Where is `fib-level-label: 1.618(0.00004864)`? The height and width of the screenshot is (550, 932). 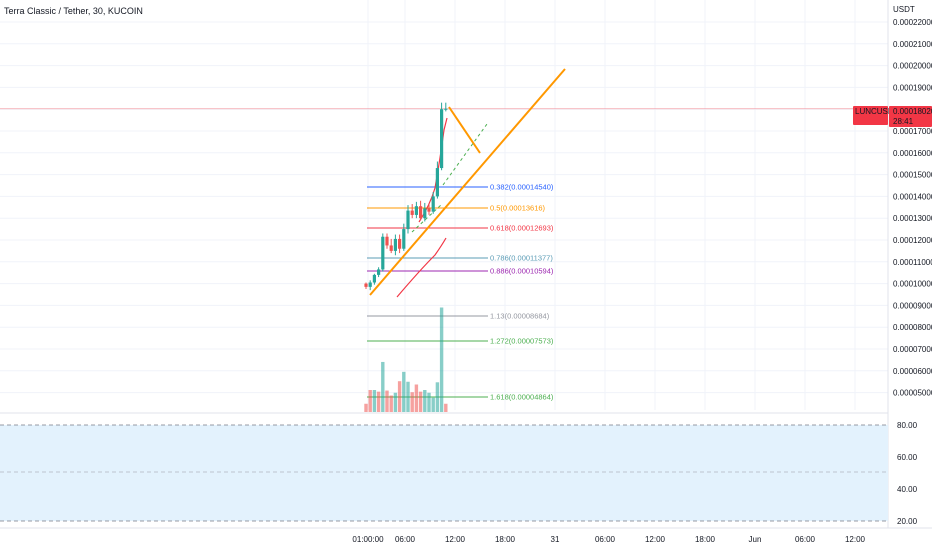 fib-level-label: 1.618(0.00004864) is located at coordinates (522, 397).